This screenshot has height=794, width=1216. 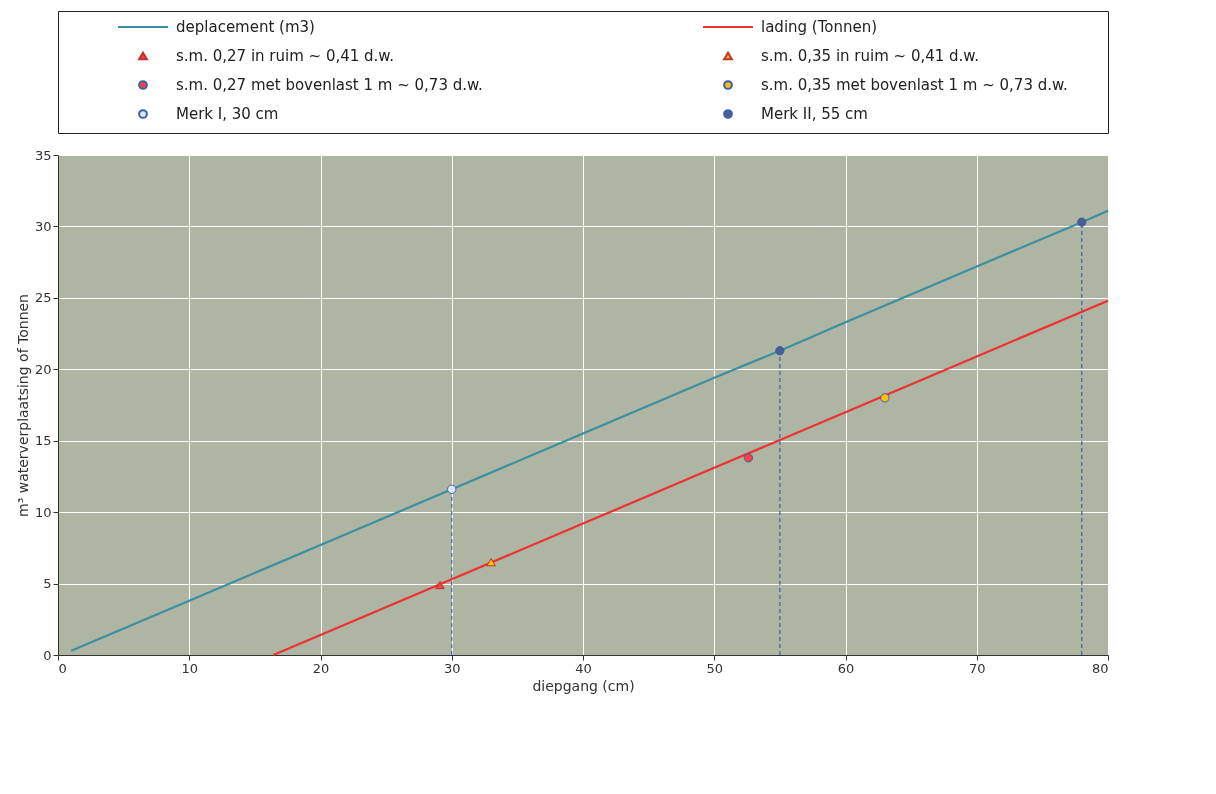 I want to click on y-tick-label: 5, so click(x=47, y=584).